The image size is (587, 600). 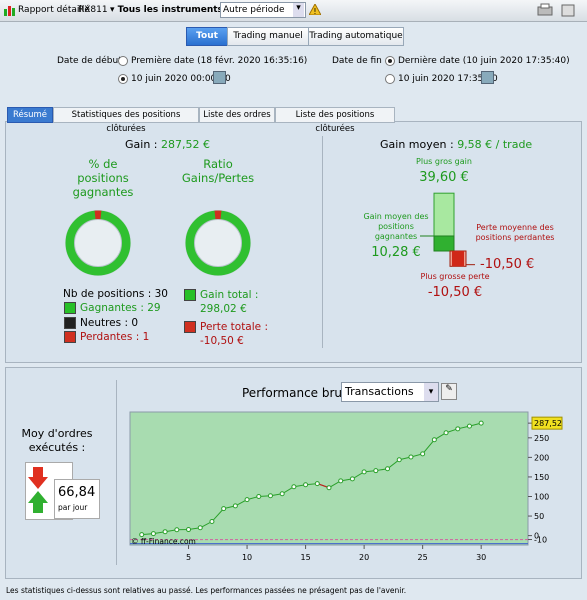 What do you see at coordinates (163, 541) in the screenshot?
I see `copyright: © ff-Finance.com` at bounding box center [163, 541].